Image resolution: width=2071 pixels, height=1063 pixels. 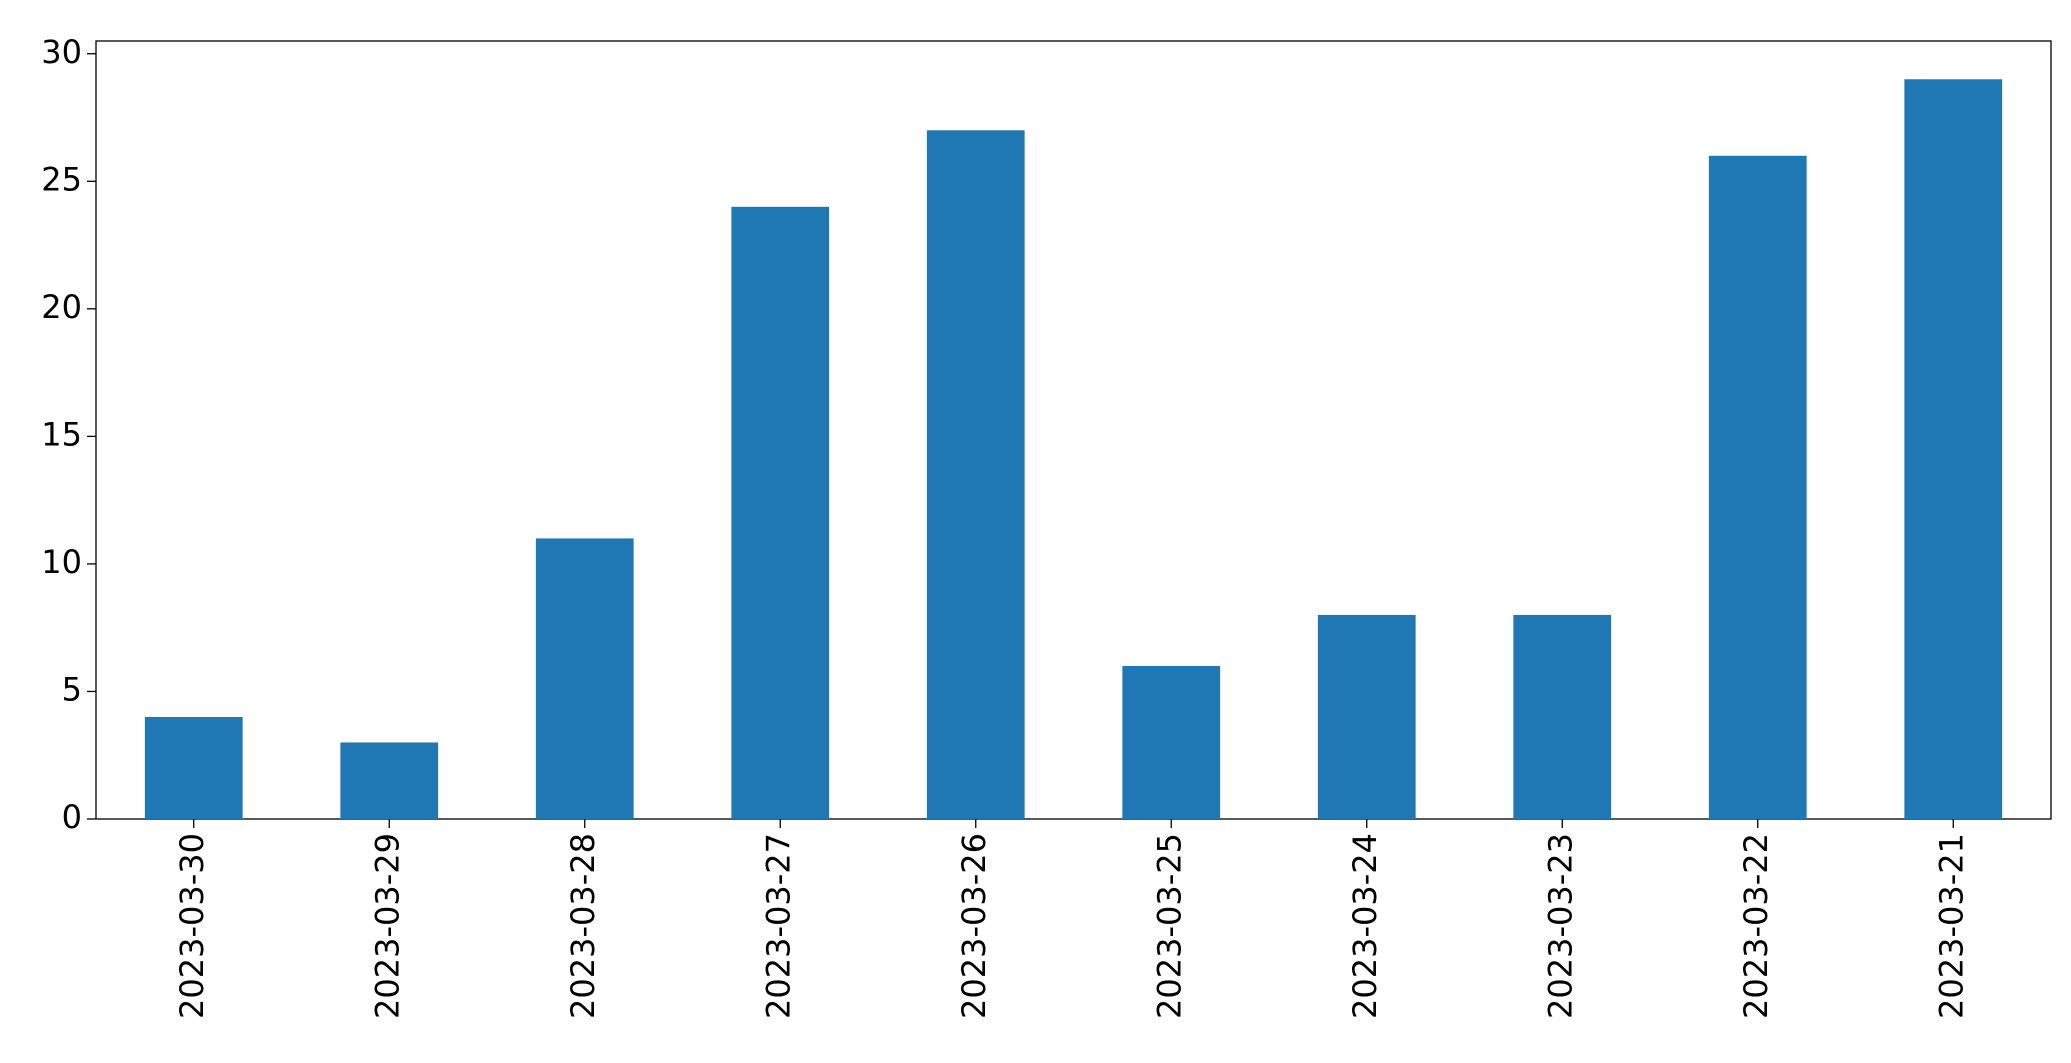 I want to click on x-tick-label: 2023-03-25, so click(x=1169, y=926).